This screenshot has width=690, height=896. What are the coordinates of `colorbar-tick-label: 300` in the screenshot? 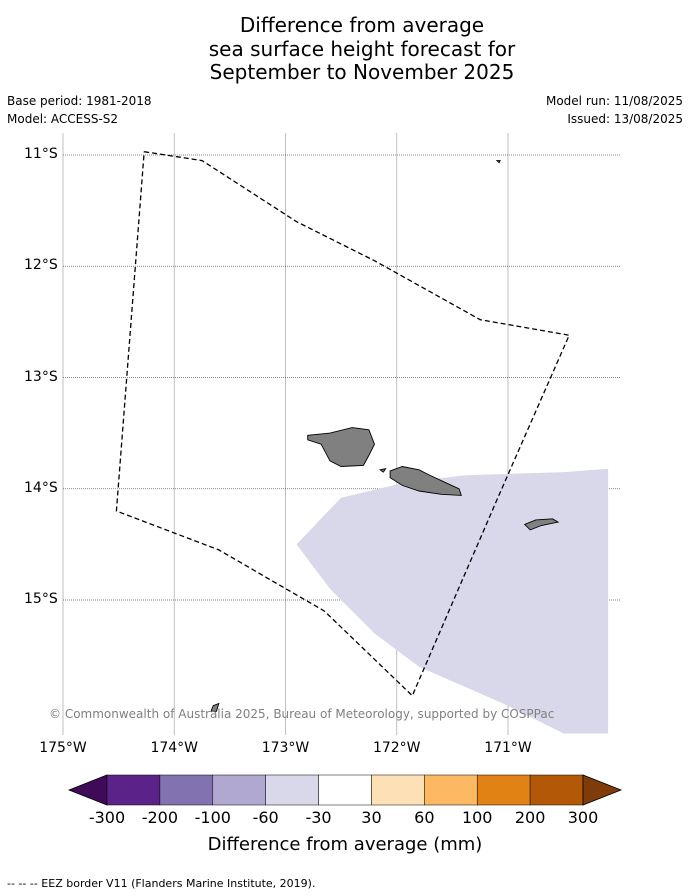 It's located at (583, 817).